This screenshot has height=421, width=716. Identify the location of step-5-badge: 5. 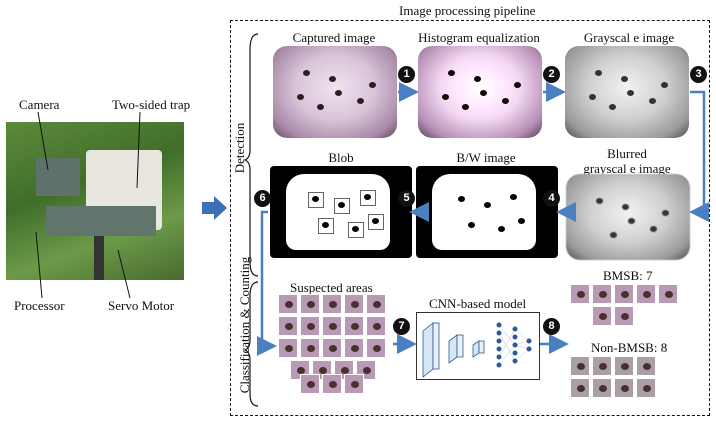
(406, 198).